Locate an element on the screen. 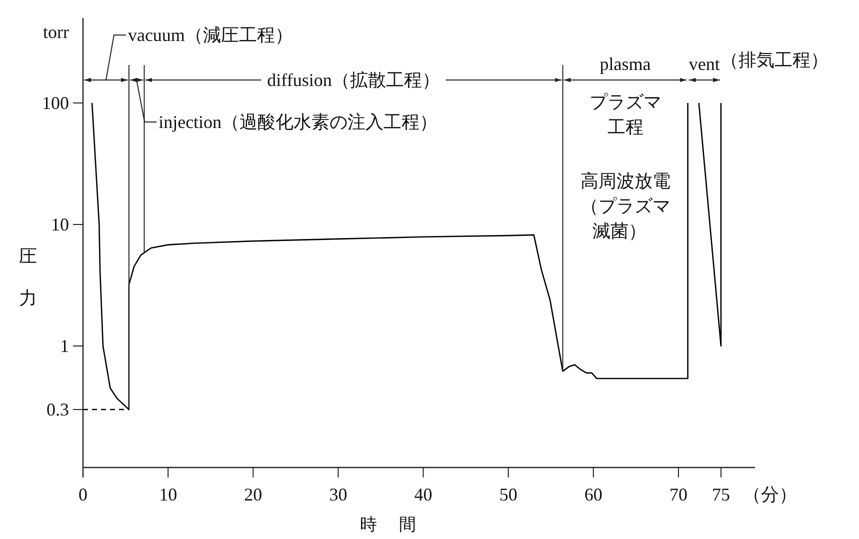 This screenshot has height=539, width=859. annotation: diffusion（拡散工程） is located at coordinates (353, 80).